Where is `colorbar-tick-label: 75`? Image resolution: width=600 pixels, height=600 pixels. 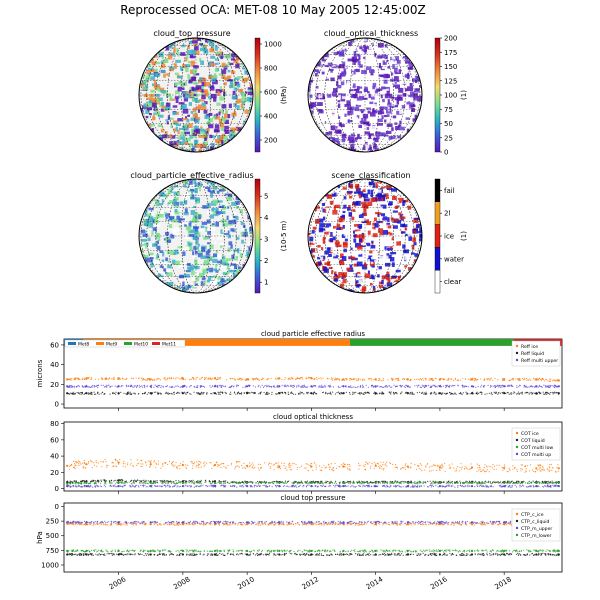 colorbar-tick-label: 75 is located at coordinates (448, 110).